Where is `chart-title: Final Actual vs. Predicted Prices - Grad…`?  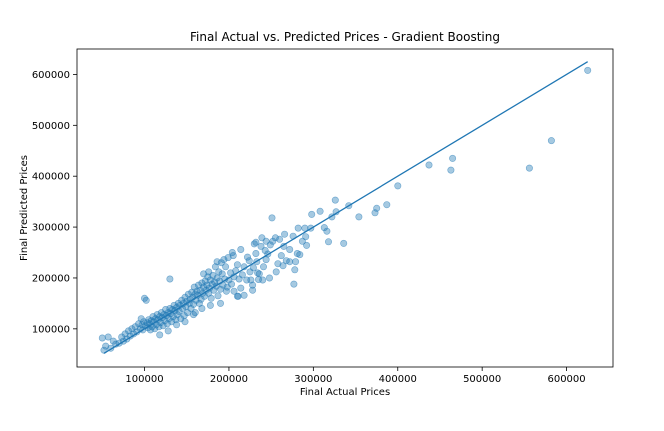 chart-title: Final Actual vs. Predicted Prices - Grad… is located at coordinates (345, 37).